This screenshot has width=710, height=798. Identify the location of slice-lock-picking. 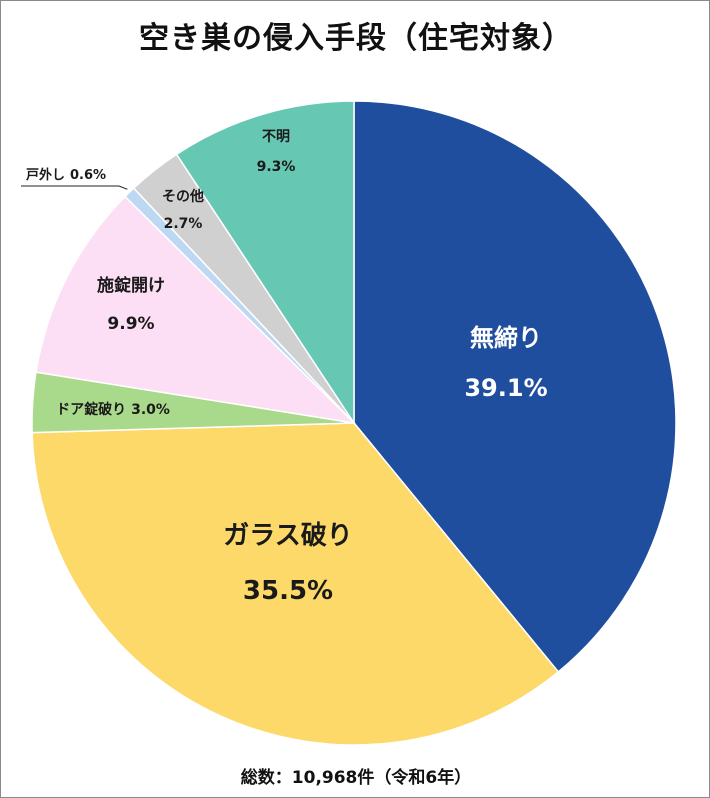
(196, 310).